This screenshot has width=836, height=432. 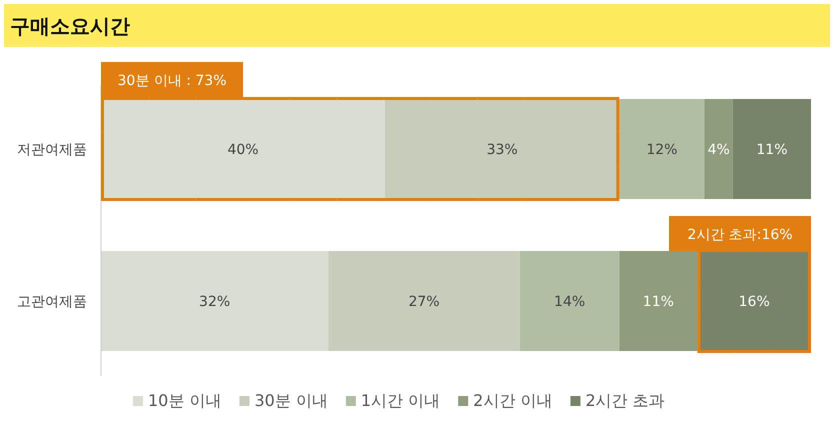 I want to click on chart-title: 구매소요시간, so click(x=70, y=26).